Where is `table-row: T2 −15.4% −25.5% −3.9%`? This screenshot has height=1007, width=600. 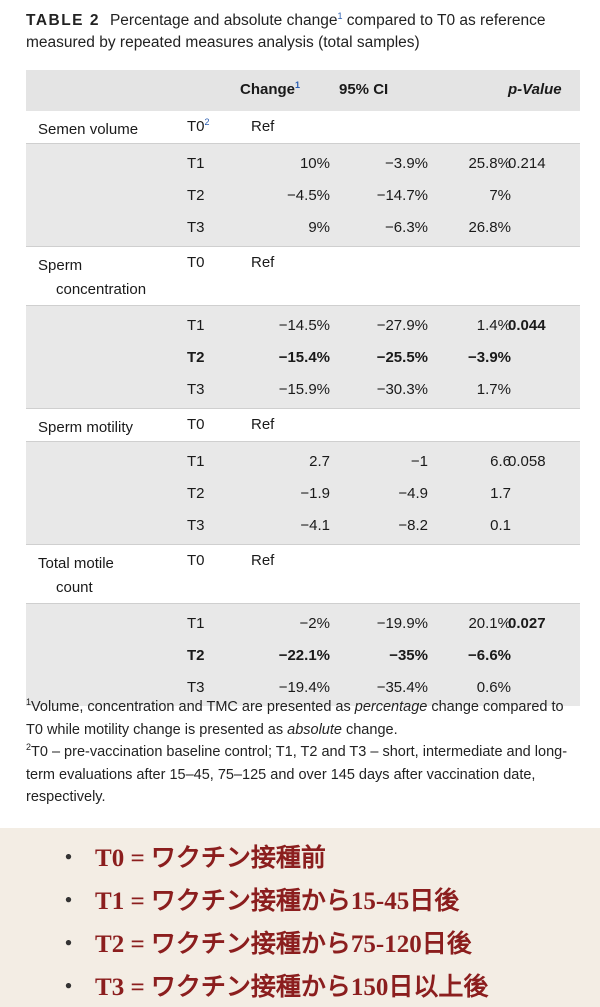
table-row: T2 −15.4% −25.5% −3.9% is located at coordinates (303, 358).